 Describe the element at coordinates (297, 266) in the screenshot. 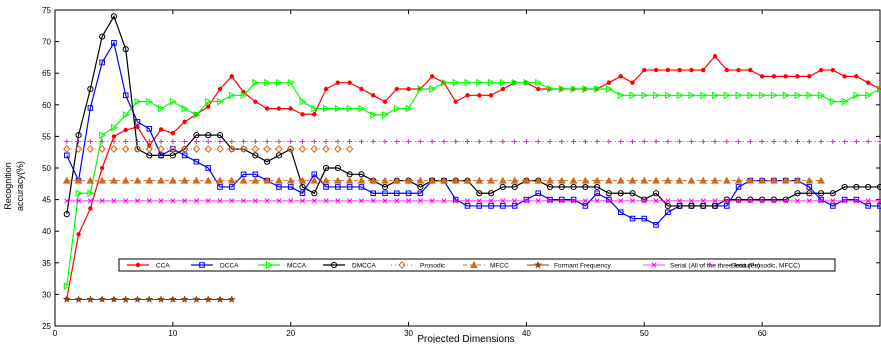

I see `legend-label: MCCA` at that location.